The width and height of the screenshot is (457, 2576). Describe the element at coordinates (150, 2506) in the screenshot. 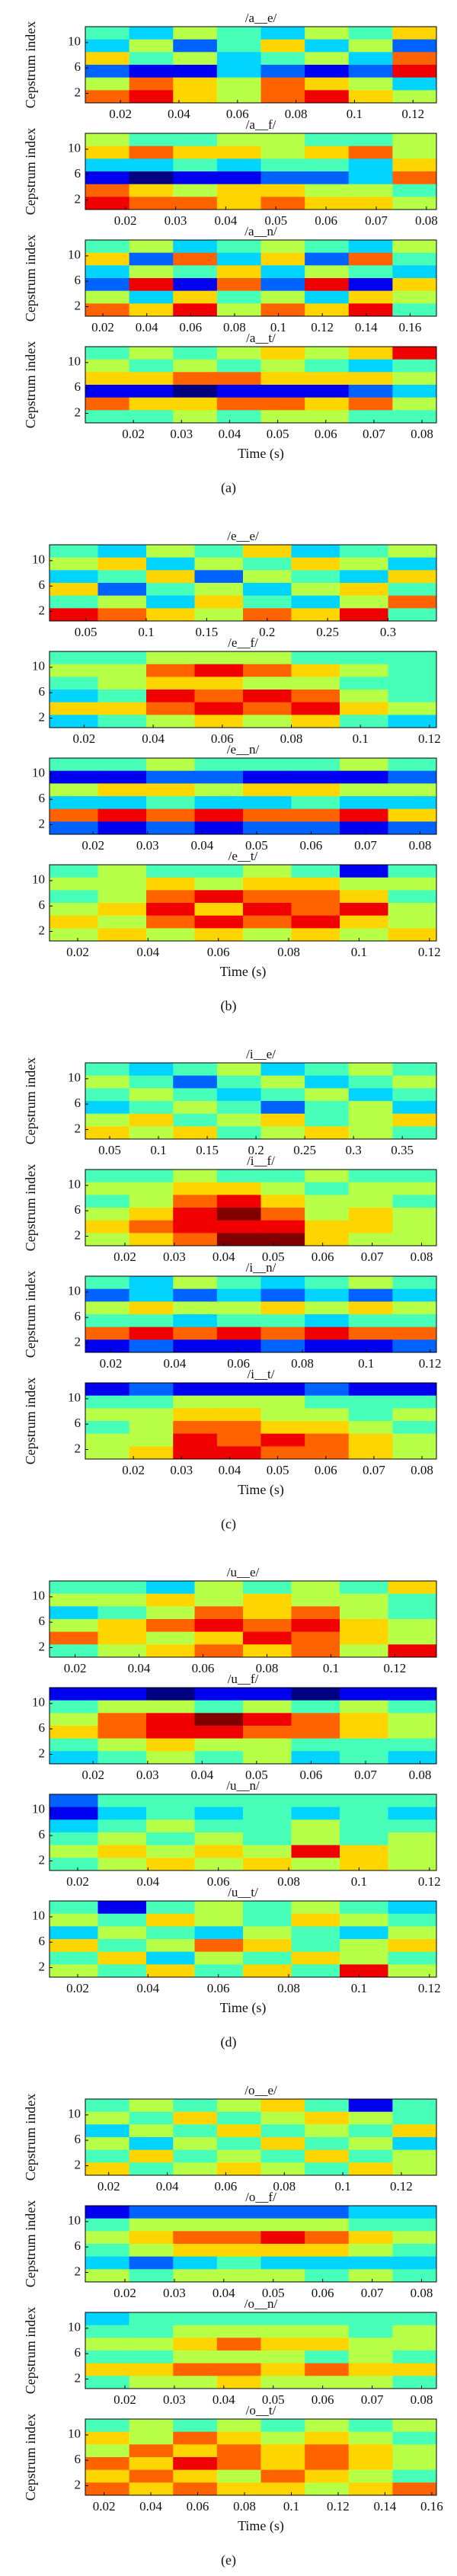

I see `x-tick-label: 0.04` at that location.